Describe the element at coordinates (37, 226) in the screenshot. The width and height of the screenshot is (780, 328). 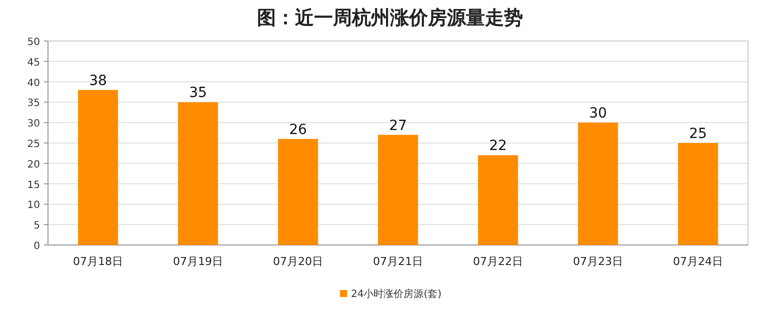
I see `y-tick-label: 5` at that location.